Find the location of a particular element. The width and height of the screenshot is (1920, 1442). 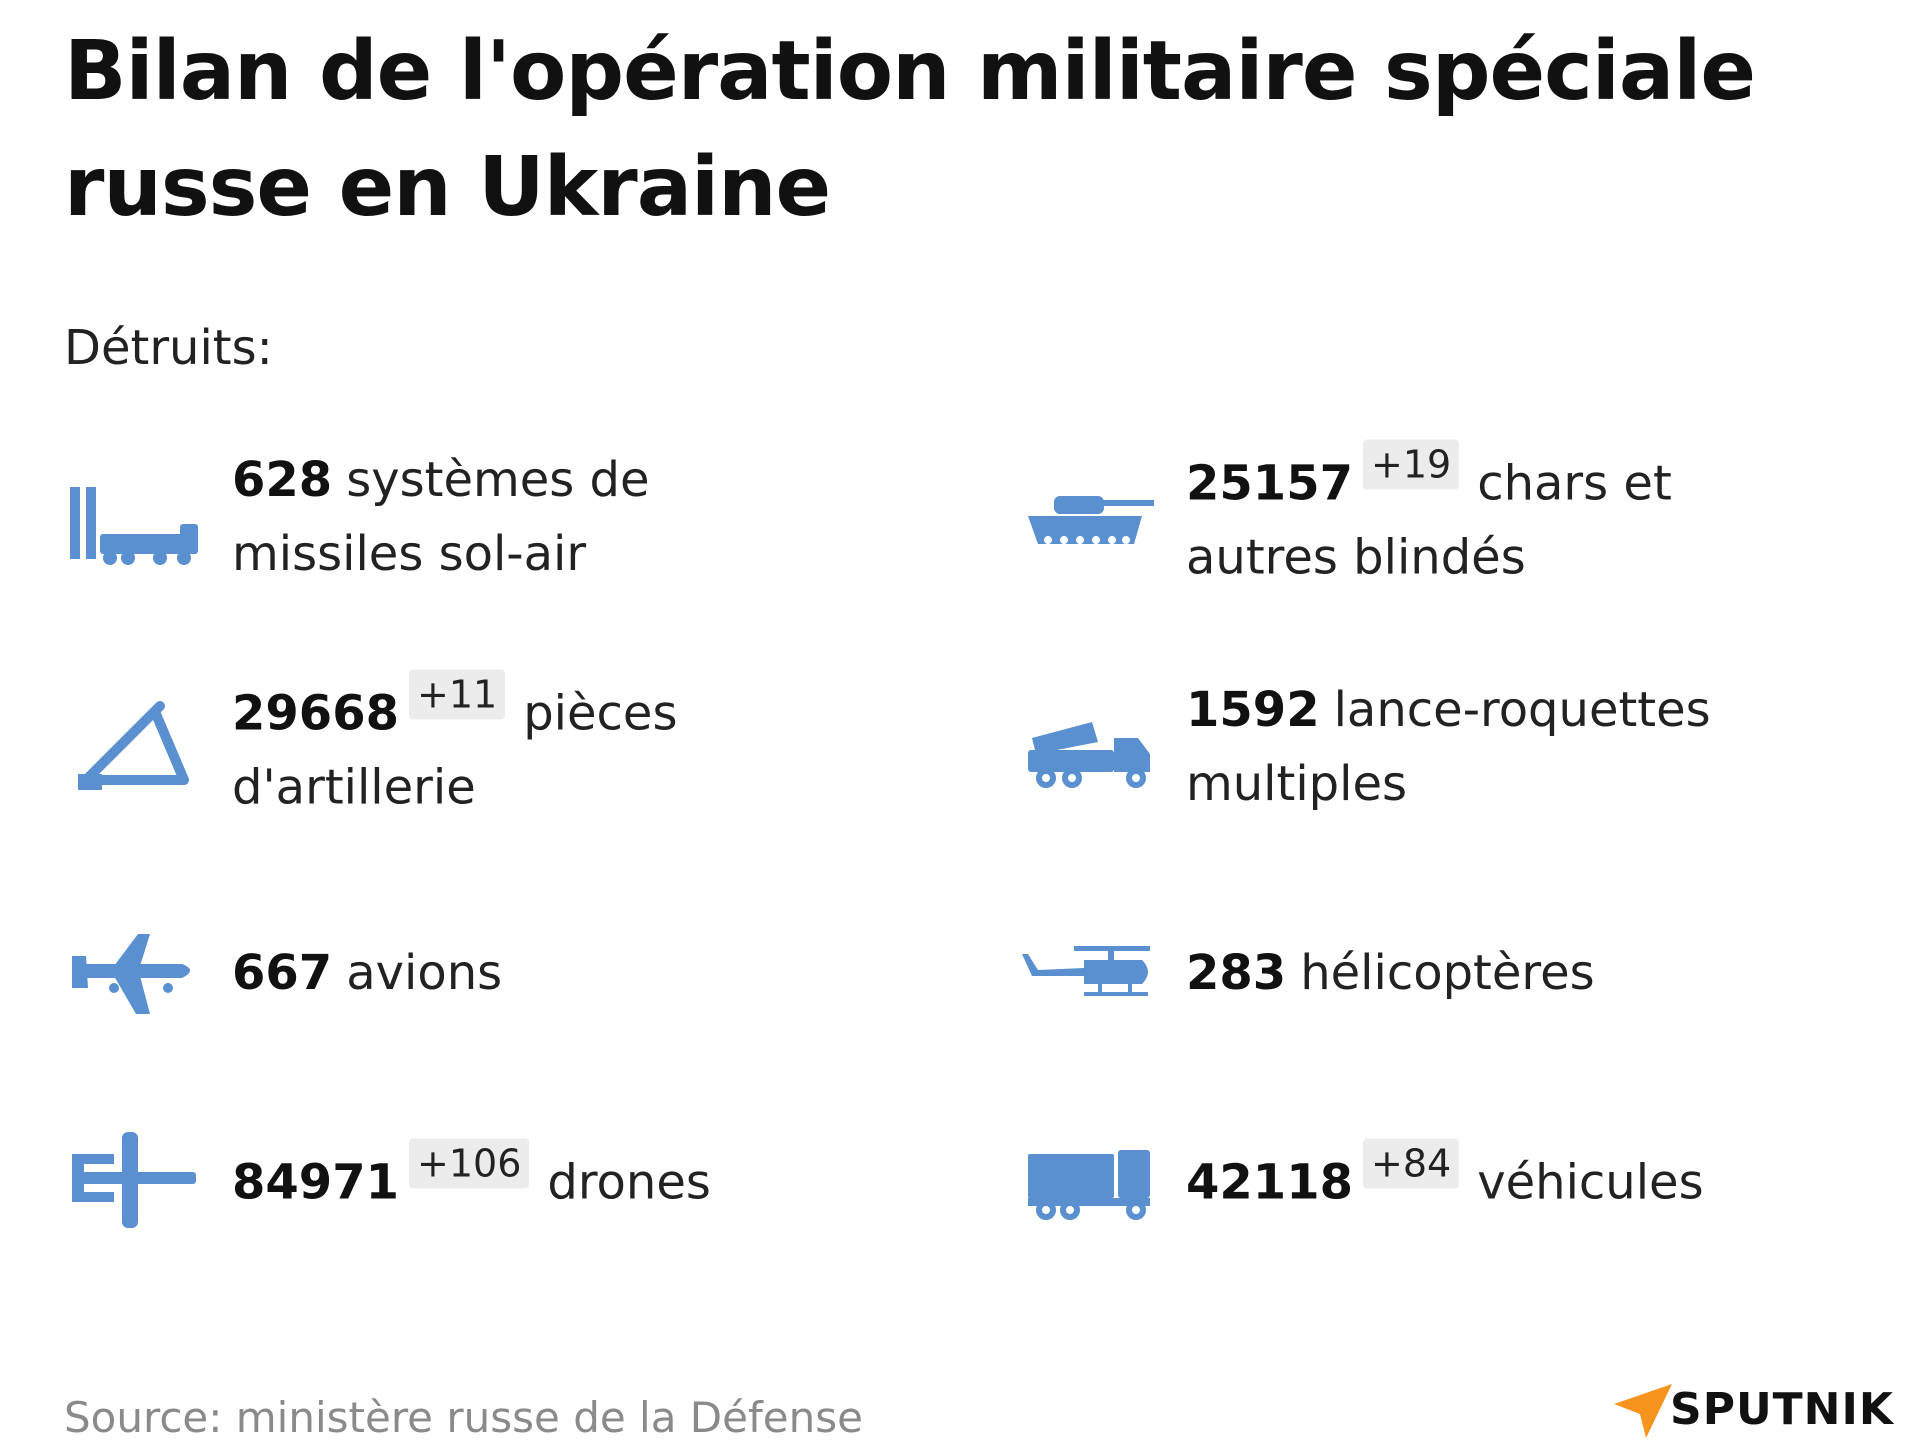

stat-number: 283 is located at coordinates (1236, 973).